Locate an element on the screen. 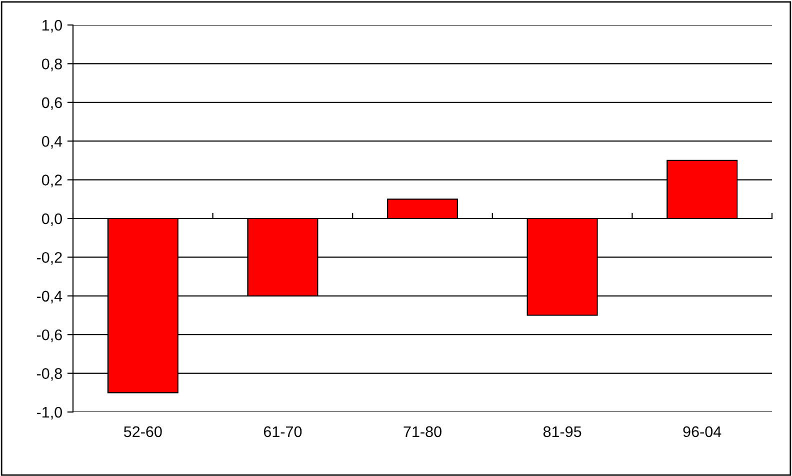 The width and height of the screenshot is (792, 476). y-tick-label: 0,0 is located at coordinates (52, 219).